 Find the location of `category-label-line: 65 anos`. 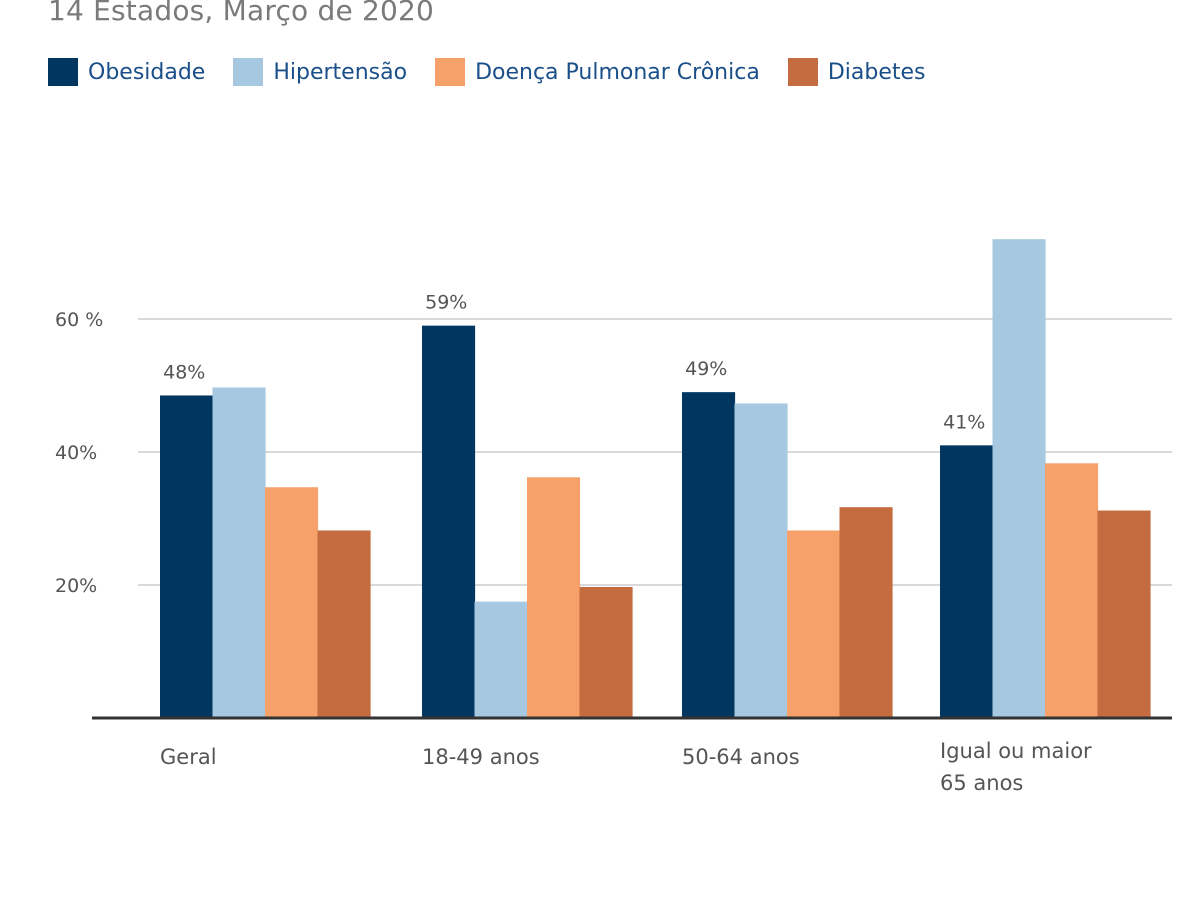

category-label-line: 65 anos is located at coordinates (981, 783).